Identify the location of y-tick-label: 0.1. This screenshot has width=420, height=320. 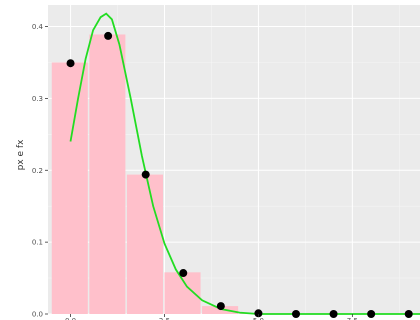
(37, 243).